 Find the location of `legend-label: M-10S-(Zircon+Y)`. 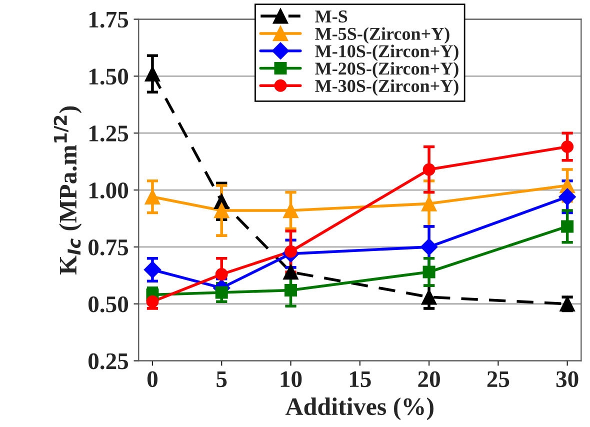

legend-label: M-10S-(Zircon+Y) is located at coordinates (386, 53).